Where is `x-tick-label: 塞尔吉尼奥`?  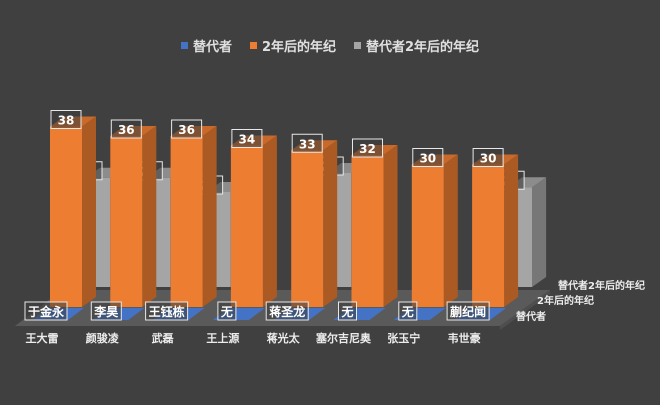 x-tick-label: 塞尔吉尼奥 is located at coordinates (343, 338).